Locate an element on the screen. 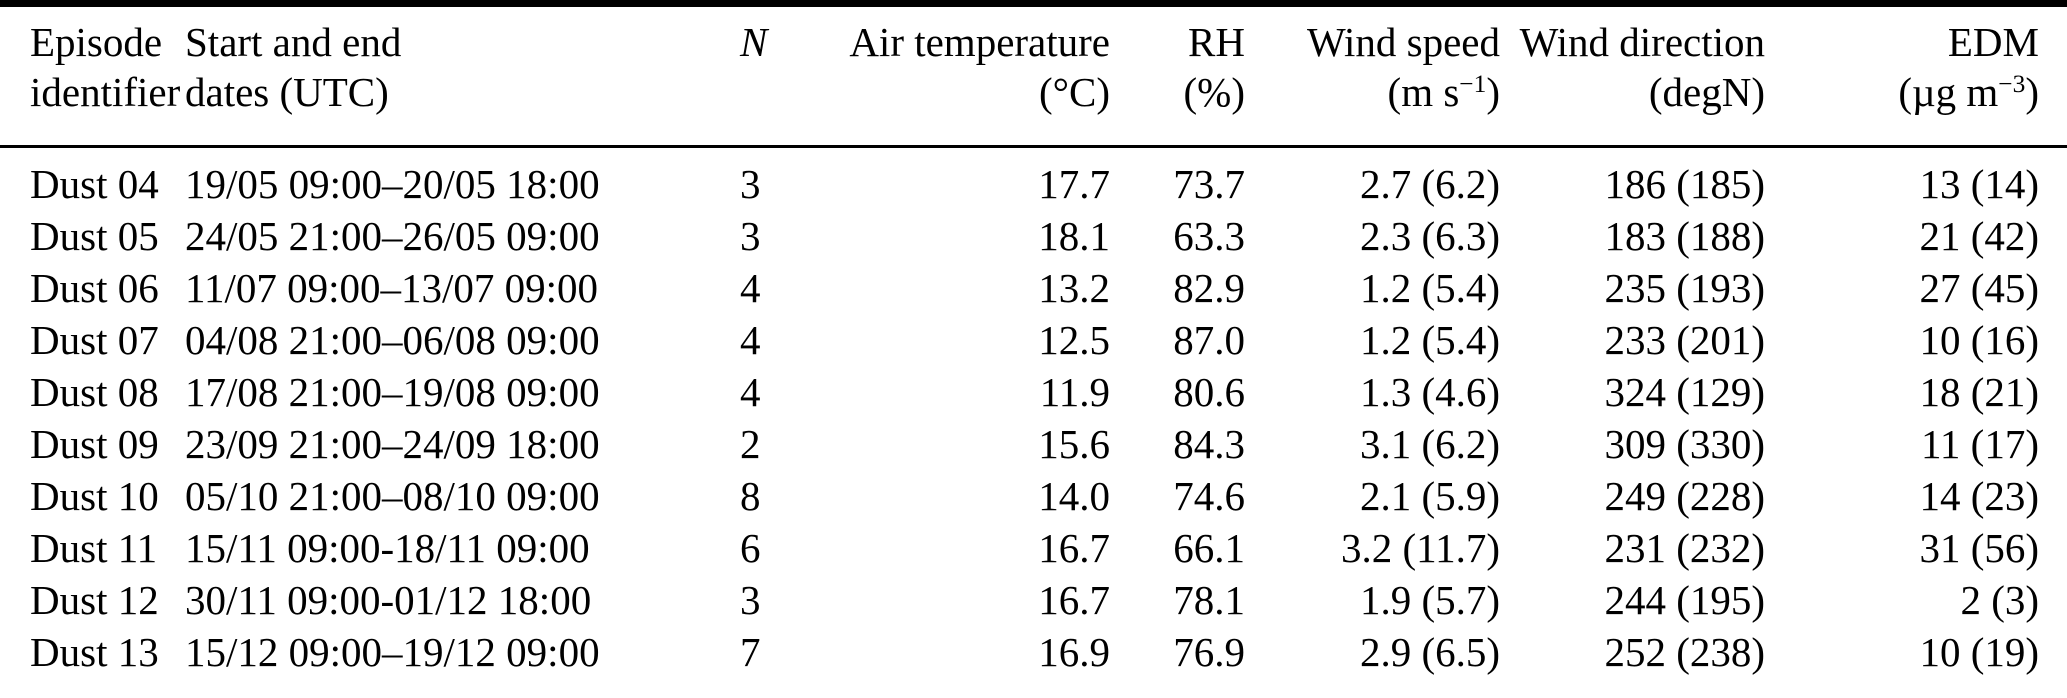  col-header-wind-speed: Wind speed (m s−1) is located at coordinates (1372, 75).